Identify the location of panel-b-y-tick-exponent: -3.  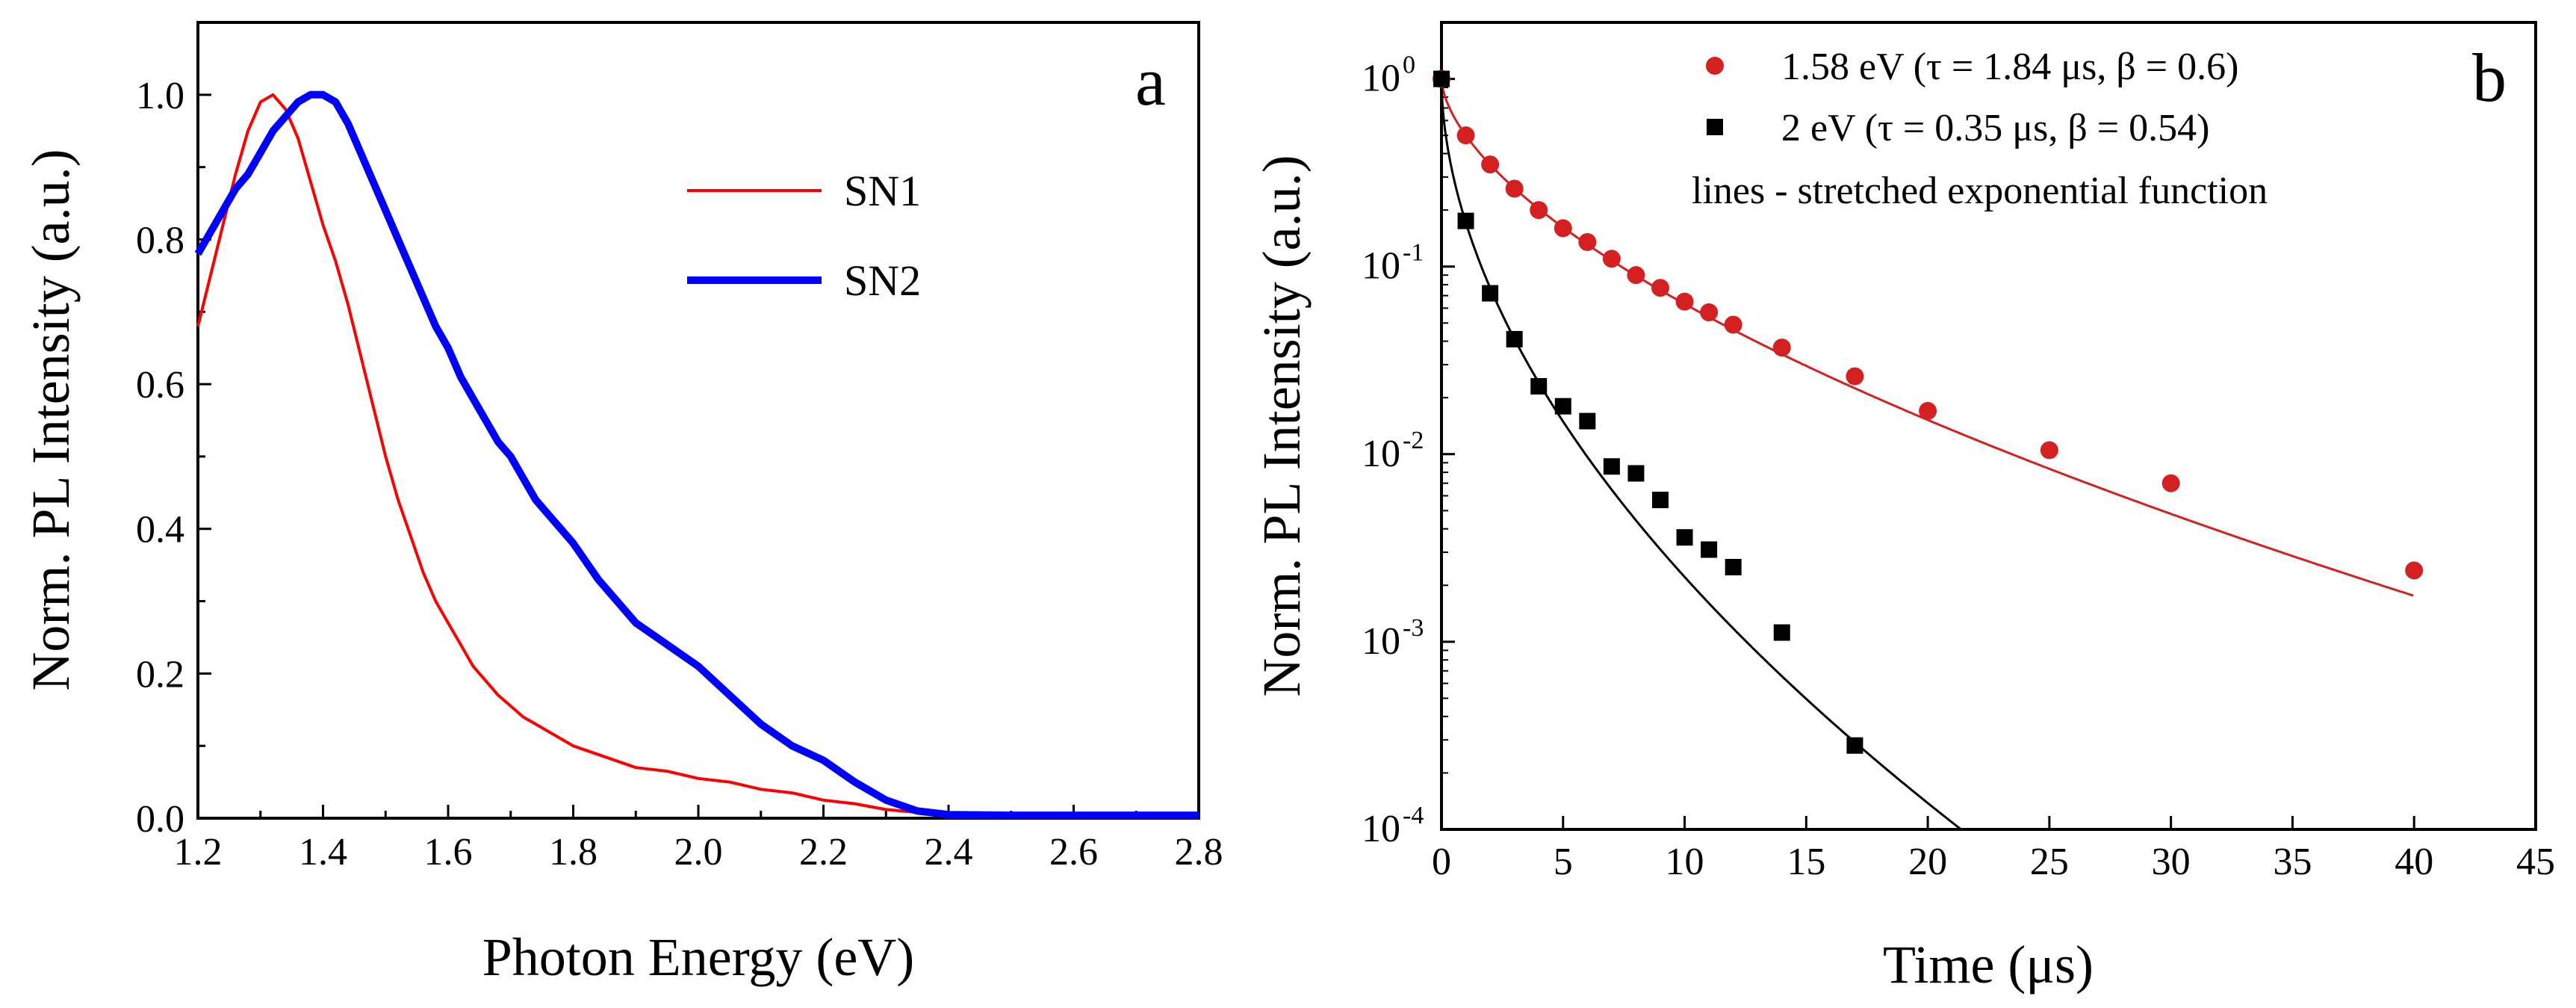
(1413, 628).